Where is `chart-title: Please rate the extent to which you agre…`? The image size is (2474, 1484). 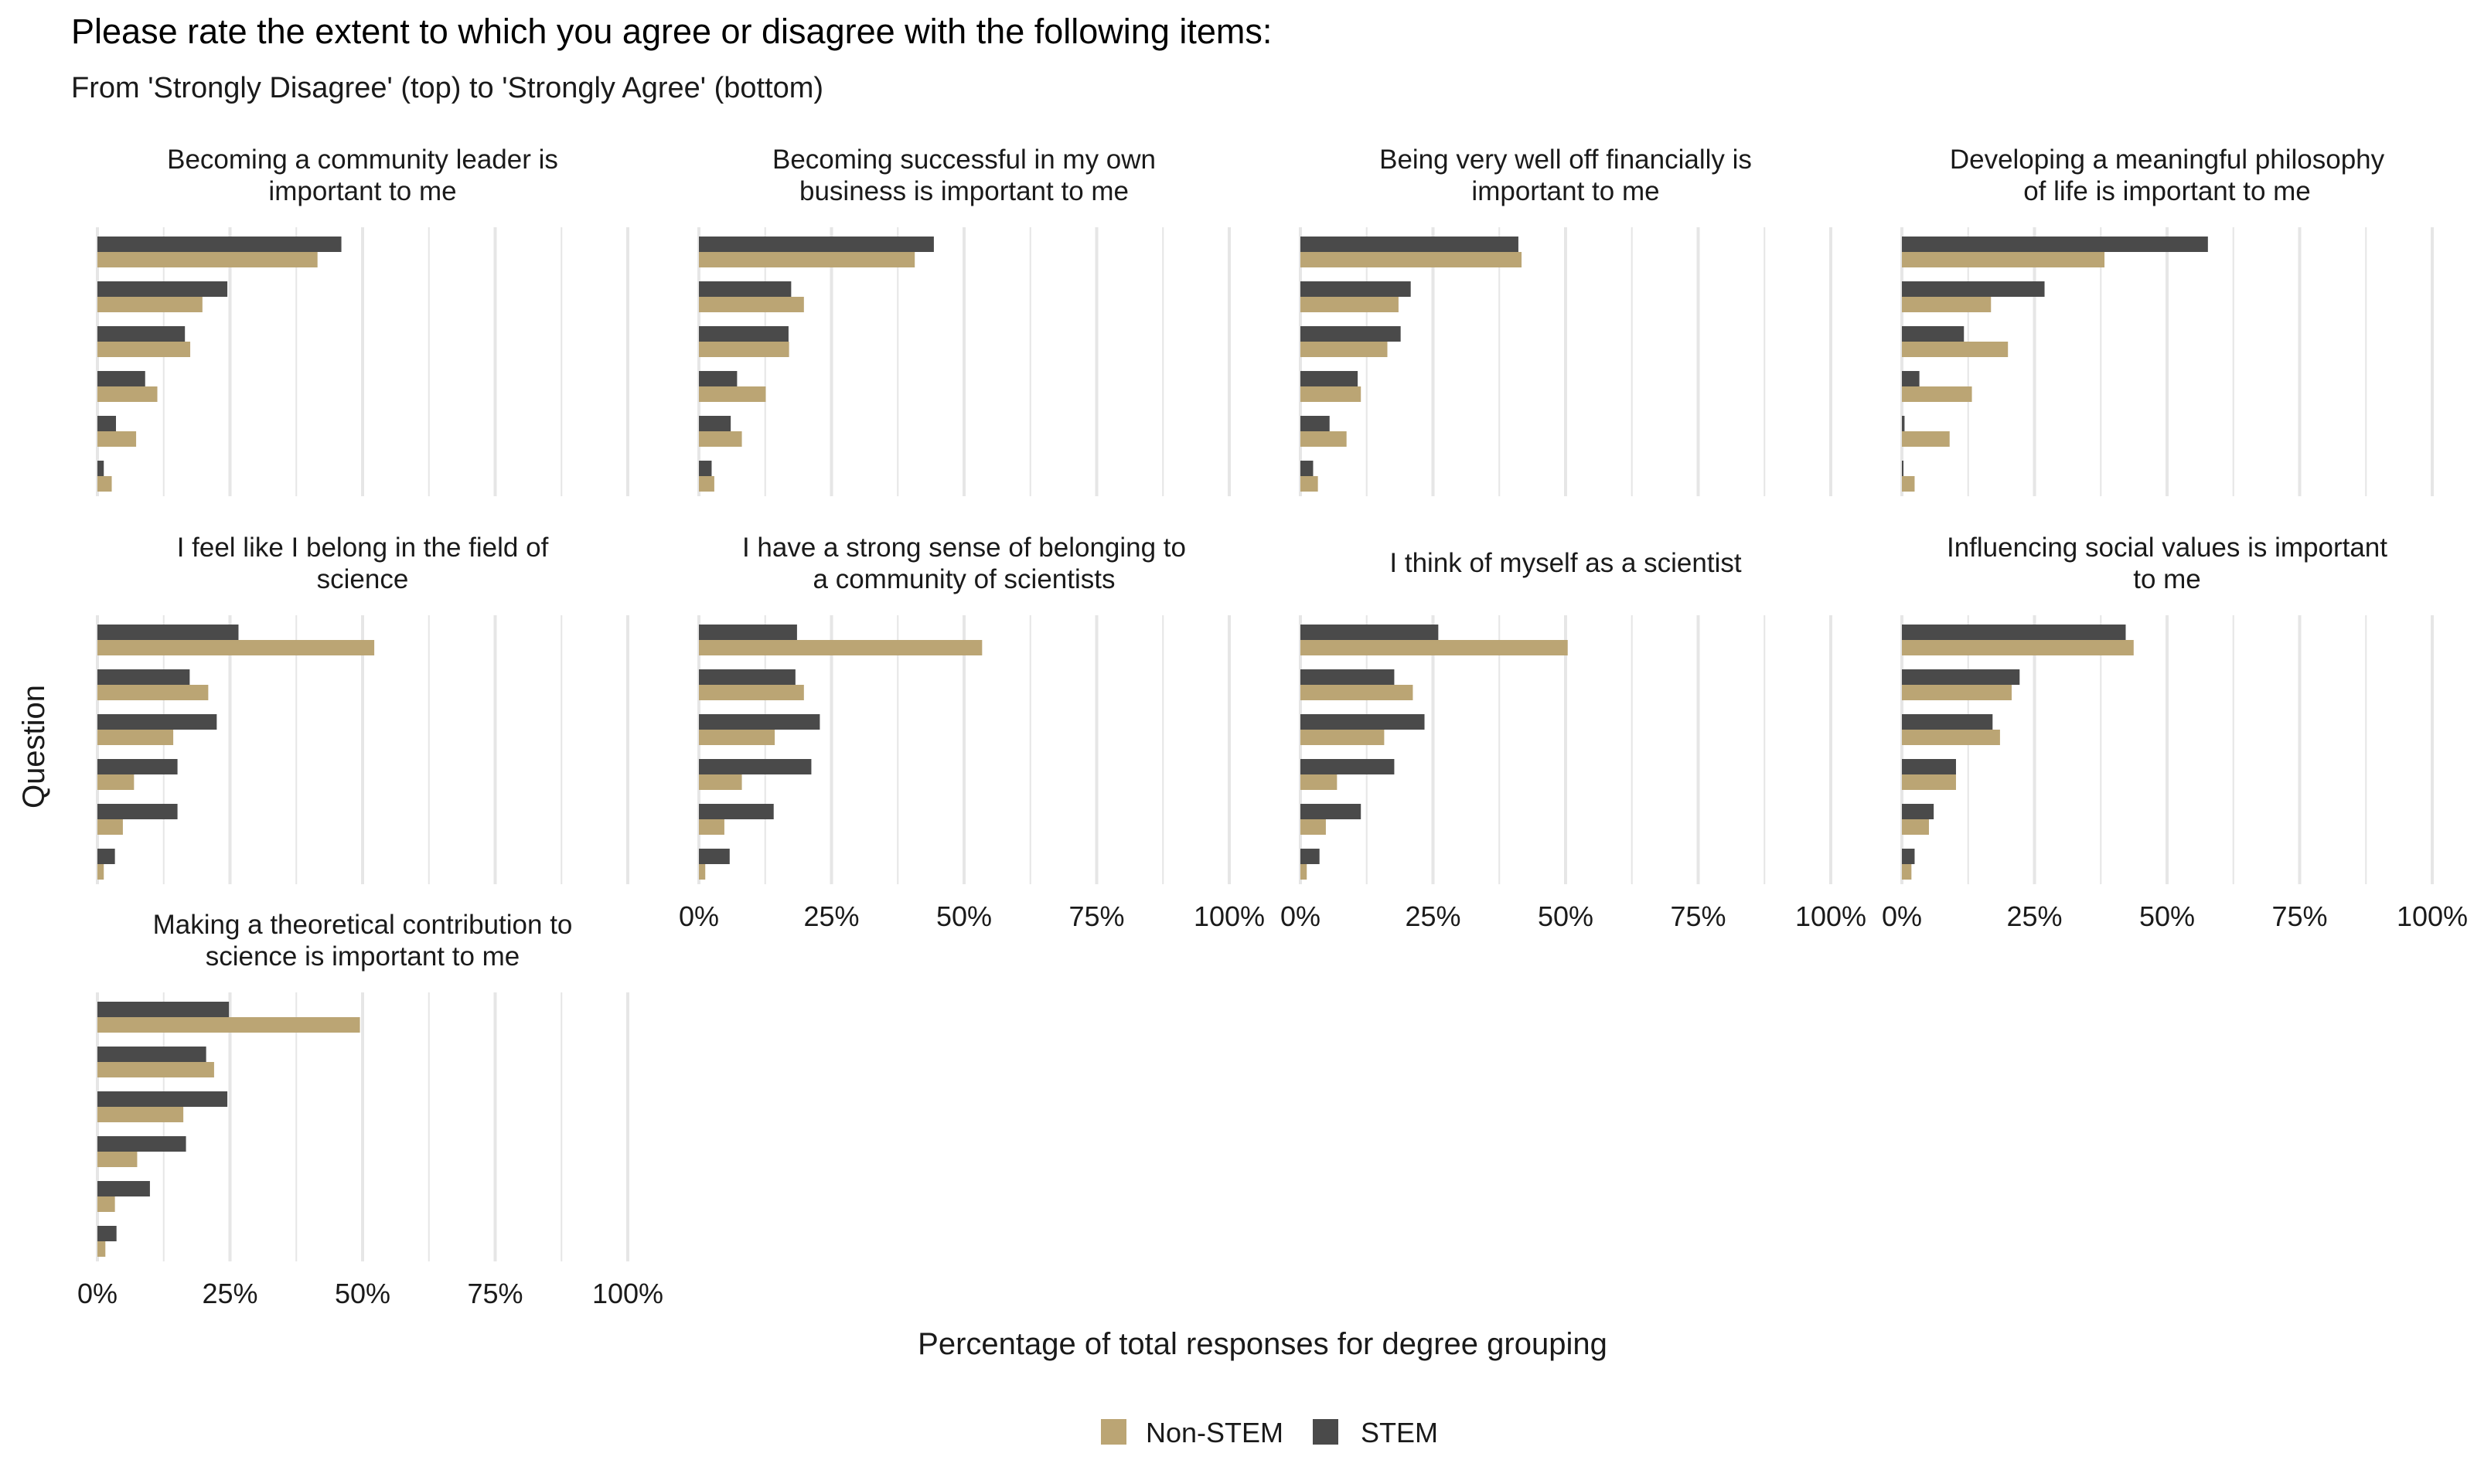
chart-title: Please rate the extent to which you agre… is located at coordinates (671, 31).